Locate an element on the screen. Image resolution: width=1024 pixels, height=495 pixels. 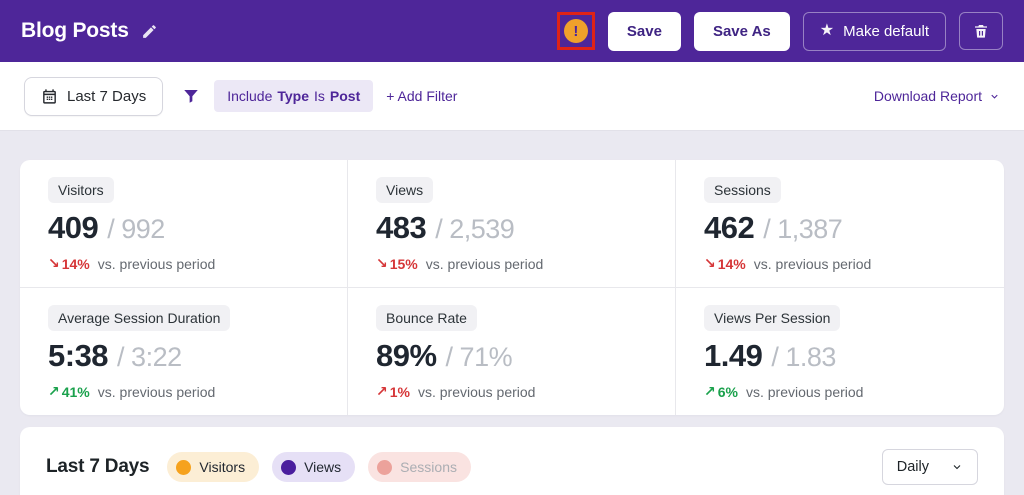
legend-label: Visitors is located at coordinates (222, 467).